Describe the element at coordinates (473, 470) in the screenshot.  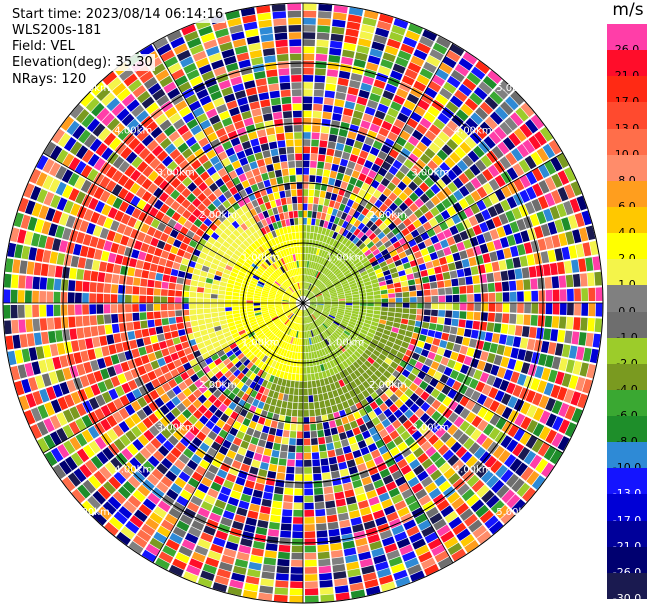
I see `range-ring-label: 4.00km` at that location.